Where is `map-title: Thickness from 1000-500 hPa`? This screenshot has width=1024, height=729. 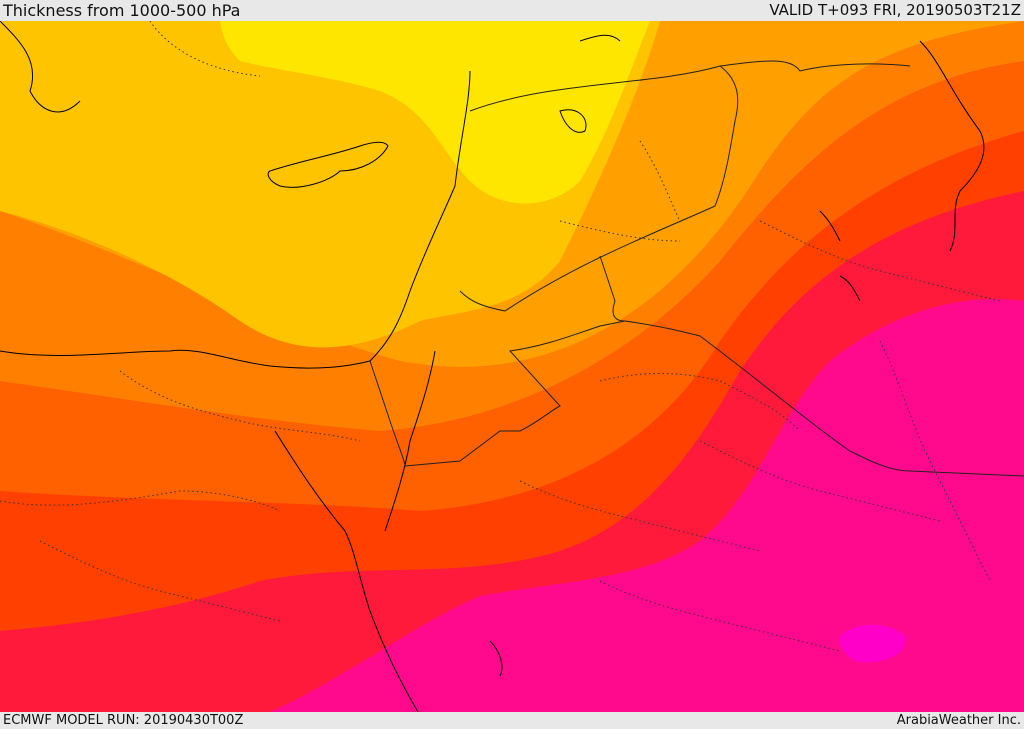 map-title: Thickness from 1000-500 hPa is located at coordinates (122, 10).